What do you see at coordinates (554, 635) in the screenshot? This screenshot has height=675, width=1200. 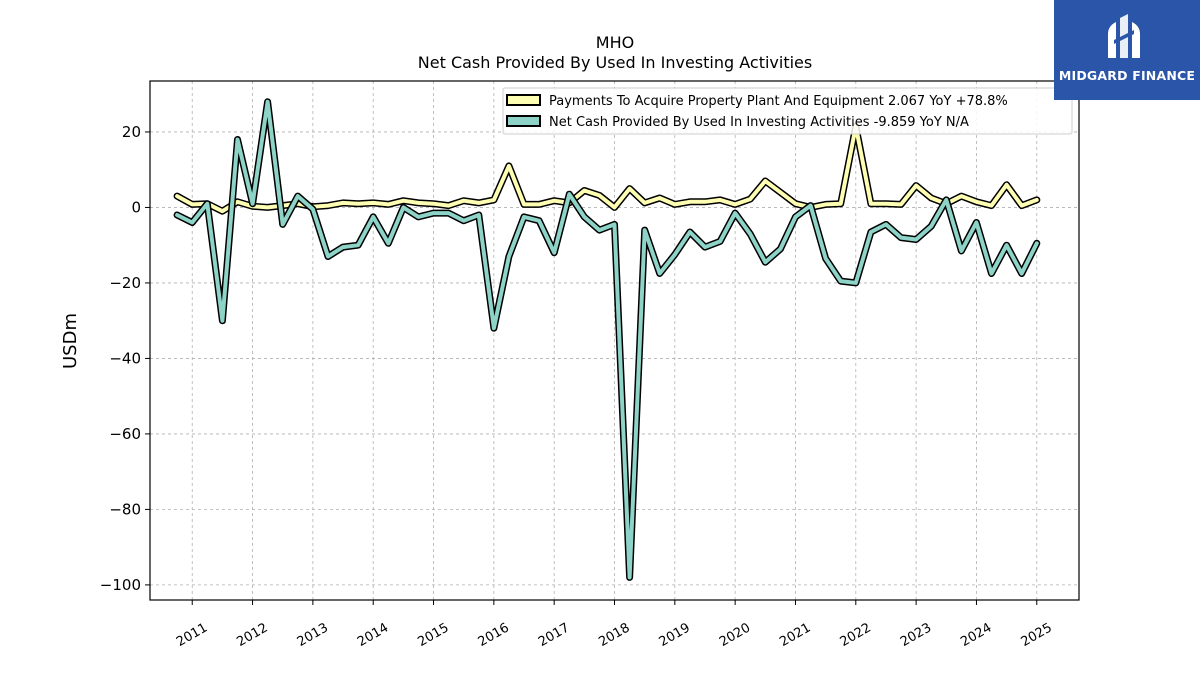 I see `x-tick-label: 2017` at bounding box center [554, 635].